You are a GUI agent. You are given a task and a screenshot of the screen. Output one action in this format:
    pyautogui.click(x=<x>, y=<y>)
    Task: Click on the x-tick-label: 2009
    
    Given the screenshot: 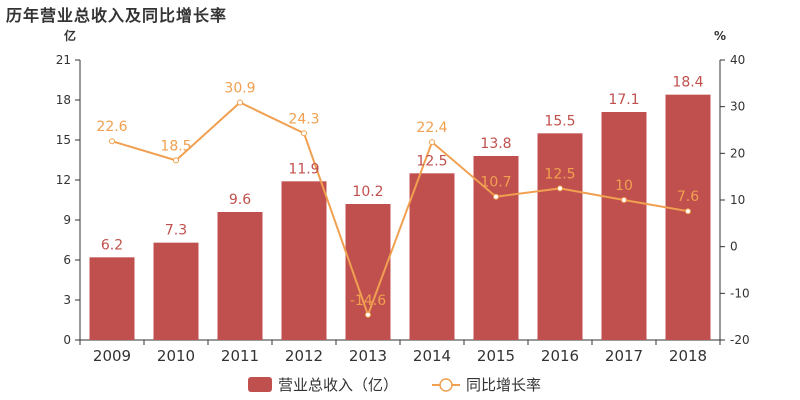 What is the action you would take?
    pyautogui.click(x=112, y=356)
    